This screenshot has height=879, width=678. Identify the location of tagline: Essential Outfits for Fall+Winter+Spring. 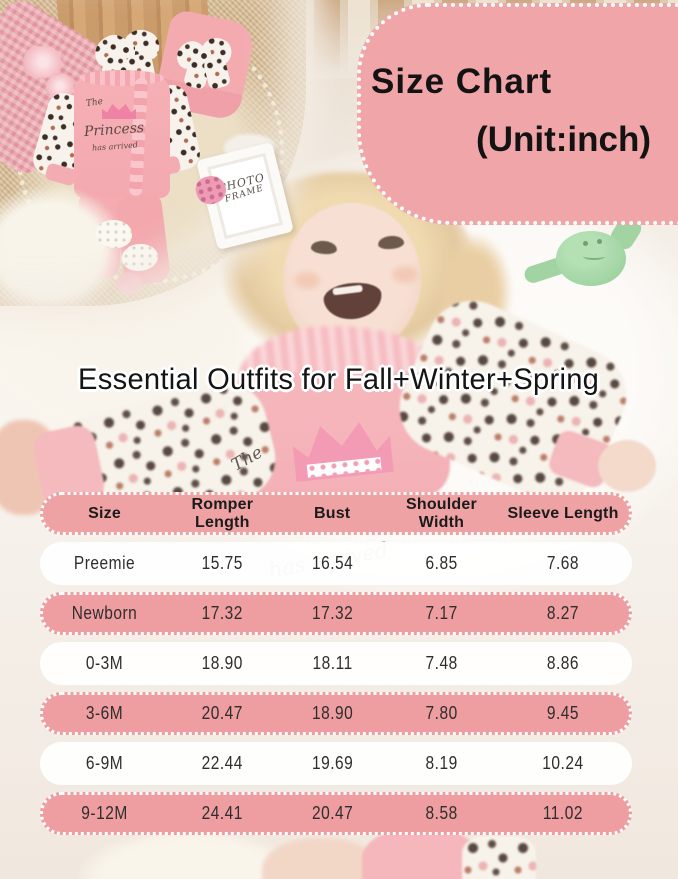
(339, 380).